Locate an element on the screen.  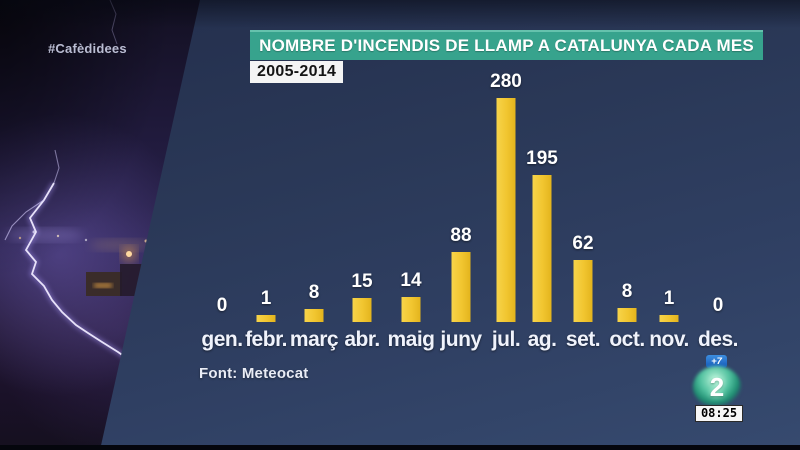
clock: 08:25 is located at coordinates (719, 413).